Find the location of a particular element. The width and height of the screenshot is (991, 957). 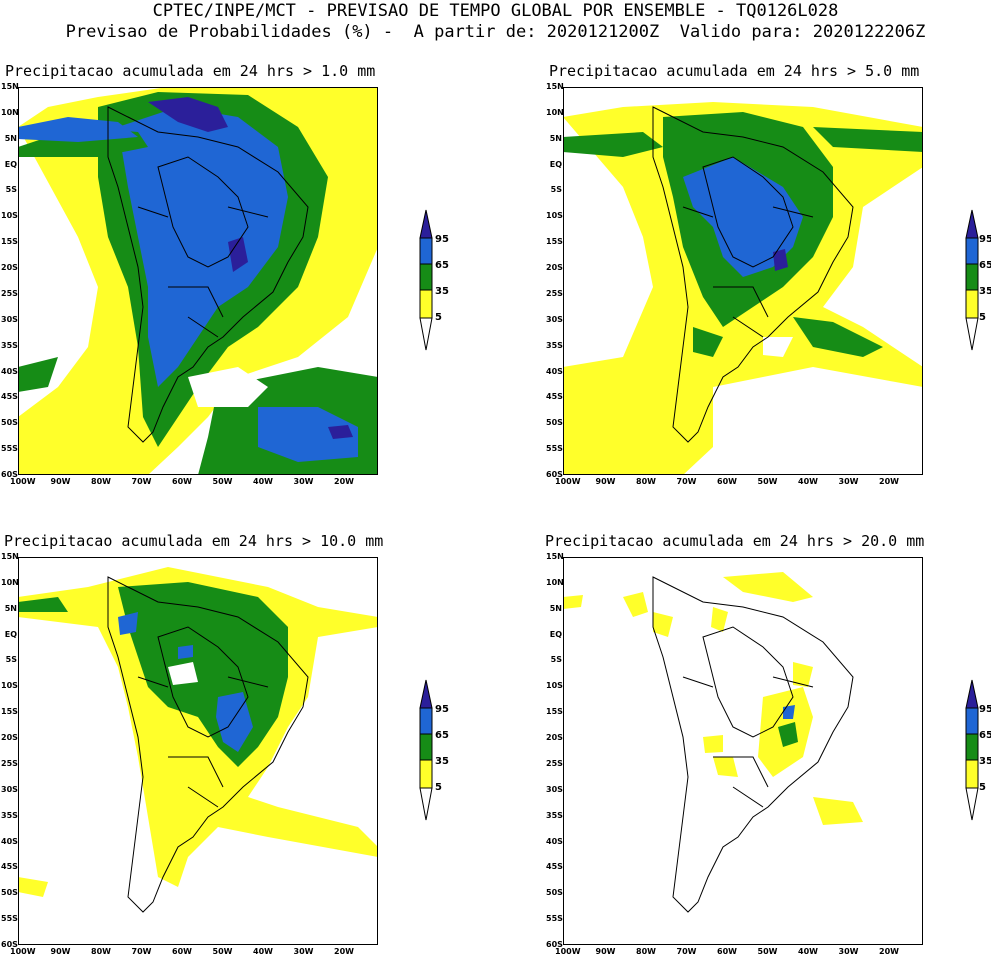

colorbar-4: 95 65 35 5 is located at coordinates (978, 750).